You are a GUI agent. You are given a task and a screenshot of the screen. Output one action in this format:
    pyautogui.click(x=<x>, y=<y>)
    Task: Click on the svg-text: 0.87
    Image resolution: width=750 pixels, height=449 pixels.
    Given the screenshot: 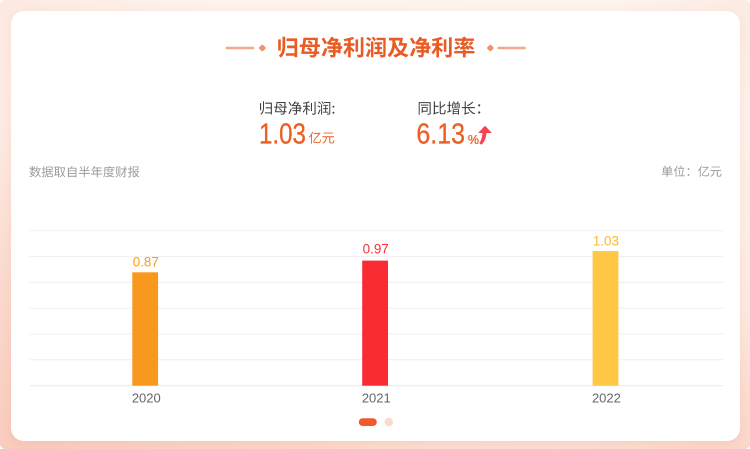 What is the action you would take?
    pyautogui.click(x=146, y=261)
    